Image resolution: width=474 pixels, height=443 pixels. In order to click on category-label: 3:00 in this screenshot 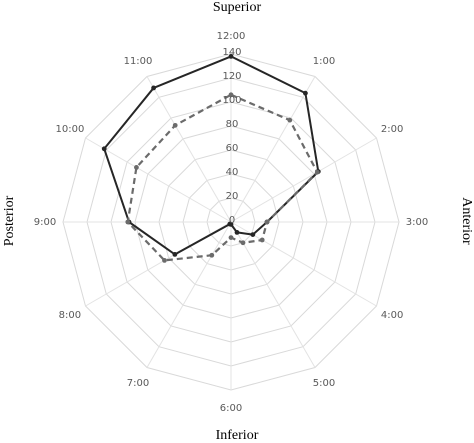, I will do `click(417, 222)`.